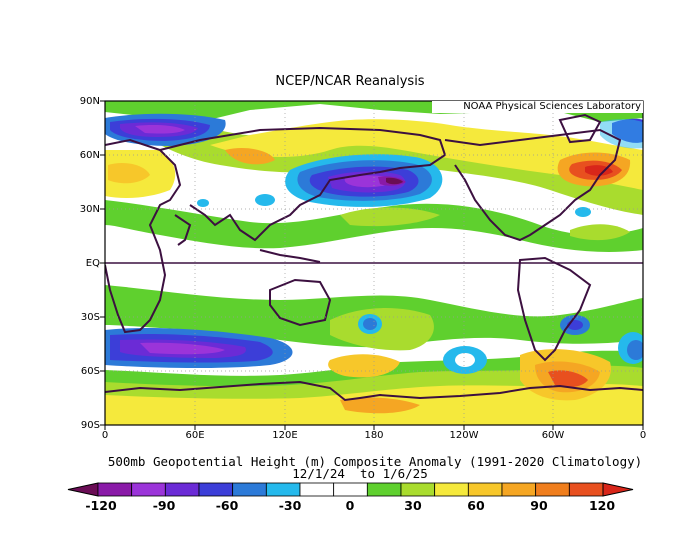  I want to click on caption-dates: 12/1/24 to 1/6/25, so click(360, 473).